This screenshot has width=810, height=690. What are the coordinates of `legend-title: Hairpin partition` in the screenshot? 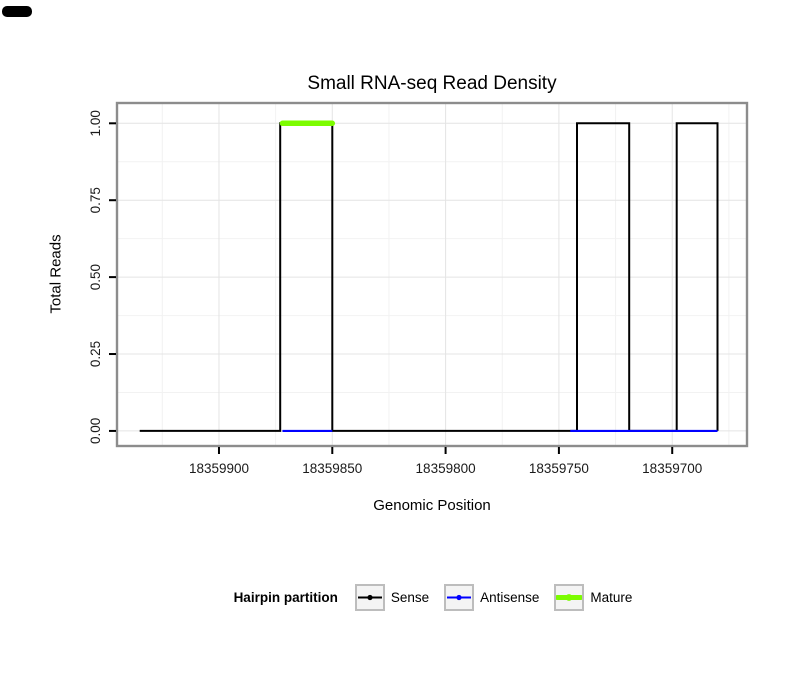 It's located at (285, 597).